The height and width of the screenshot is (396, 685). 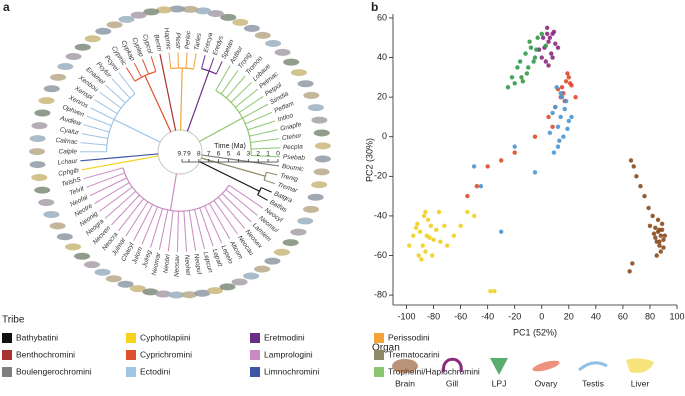 What do you see at coordinates (188, 40) in the screenshot?
I see `species-label: Perlec` at bounding box center [188, 40].